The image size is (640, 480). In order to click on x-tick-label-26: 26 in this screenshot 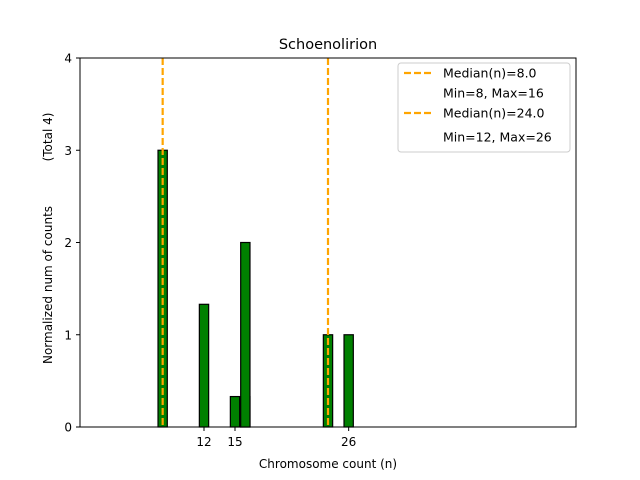, I will do `click(348, 442)`.